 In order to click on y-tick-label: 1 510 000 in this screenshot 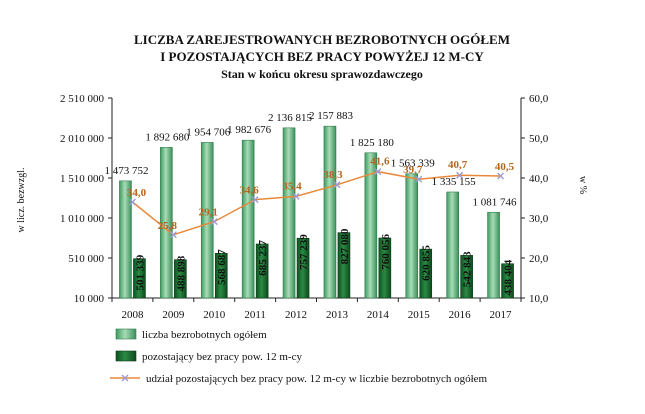, I will do `click(82, 179)`.